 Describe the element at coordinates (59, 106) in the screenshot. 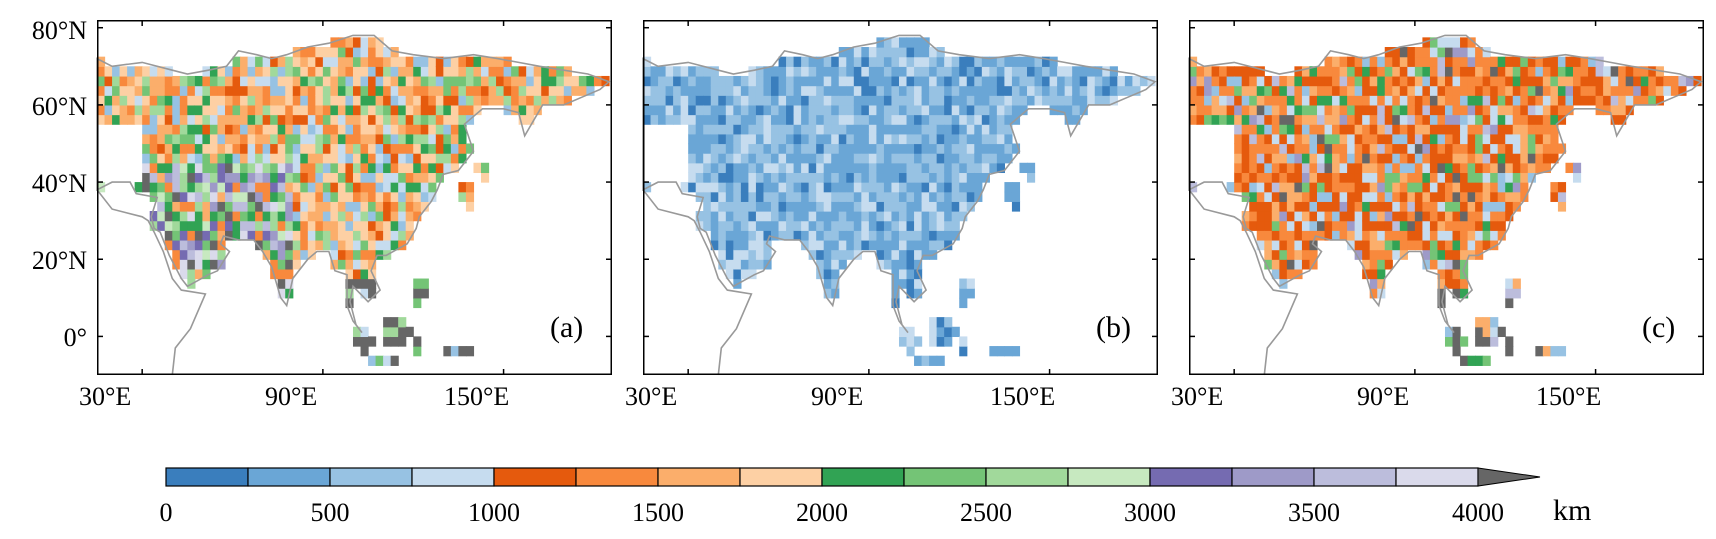

I see `lat-tick-60n: 60°N` at that location.